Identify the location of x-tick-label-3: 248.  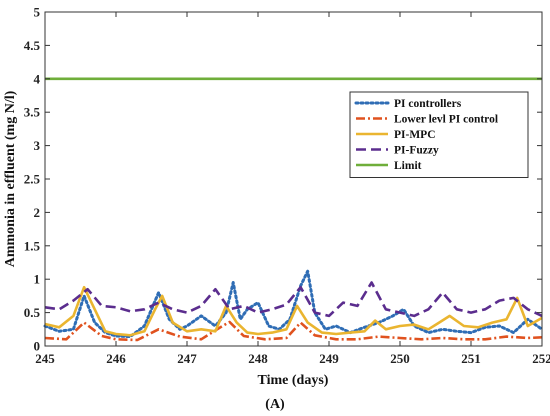
(258, 358).